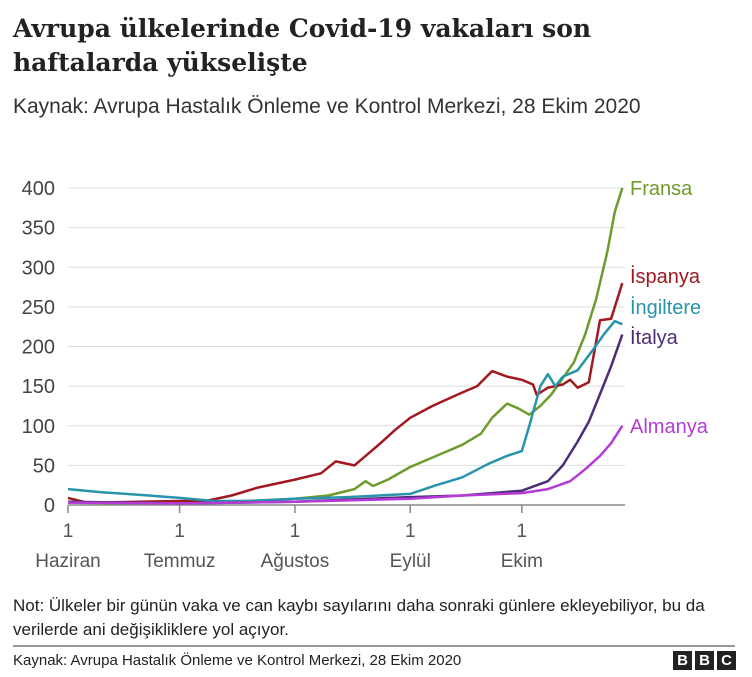 Image resolution: width=752 pixels, height=677 pixels. What do you see at coordinates (410, 561) in the screenshot?
I see `x-tick-month: Eylül` at bounding box center [410, 561].